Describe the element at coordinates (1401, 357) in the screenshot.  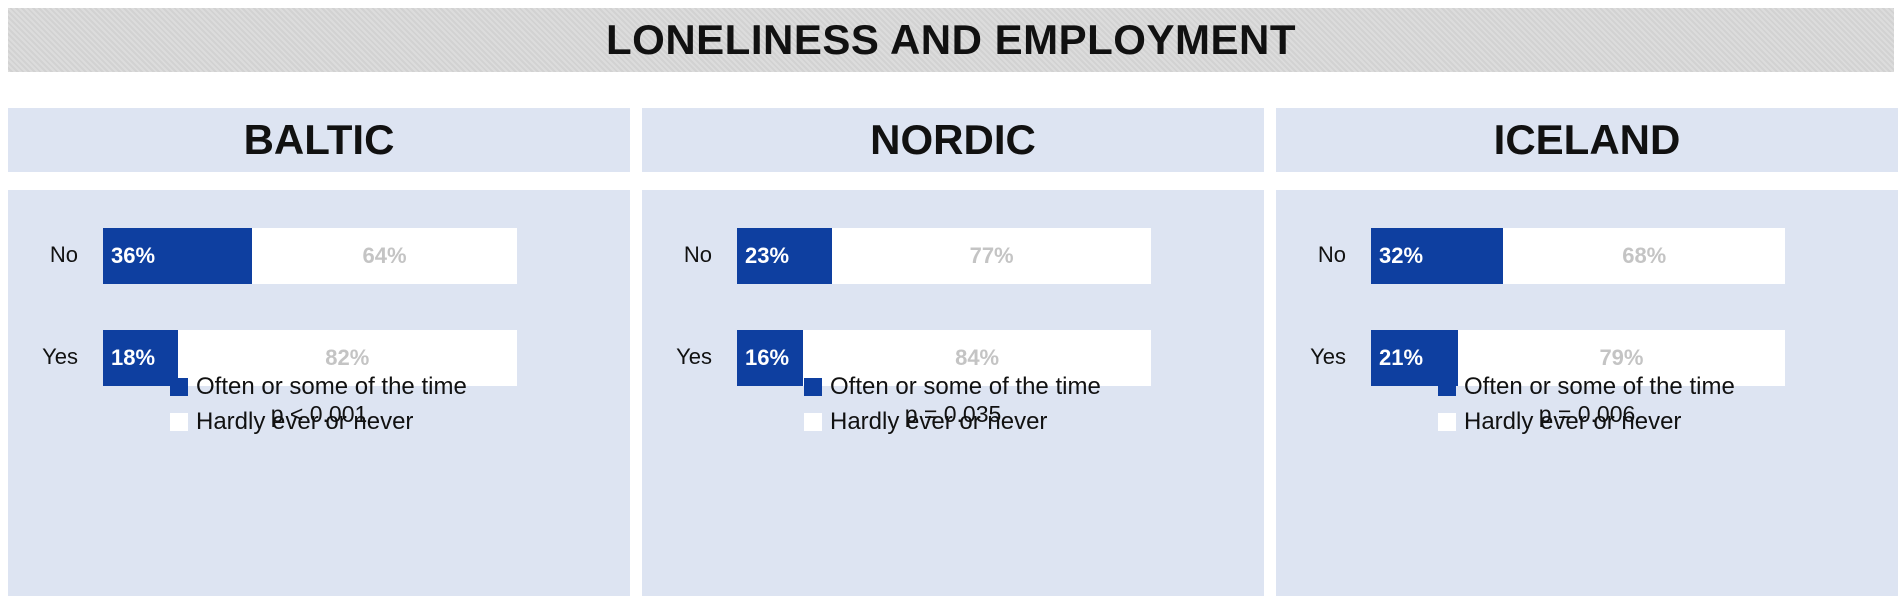
I see `data-label-often: 21%` at that location.